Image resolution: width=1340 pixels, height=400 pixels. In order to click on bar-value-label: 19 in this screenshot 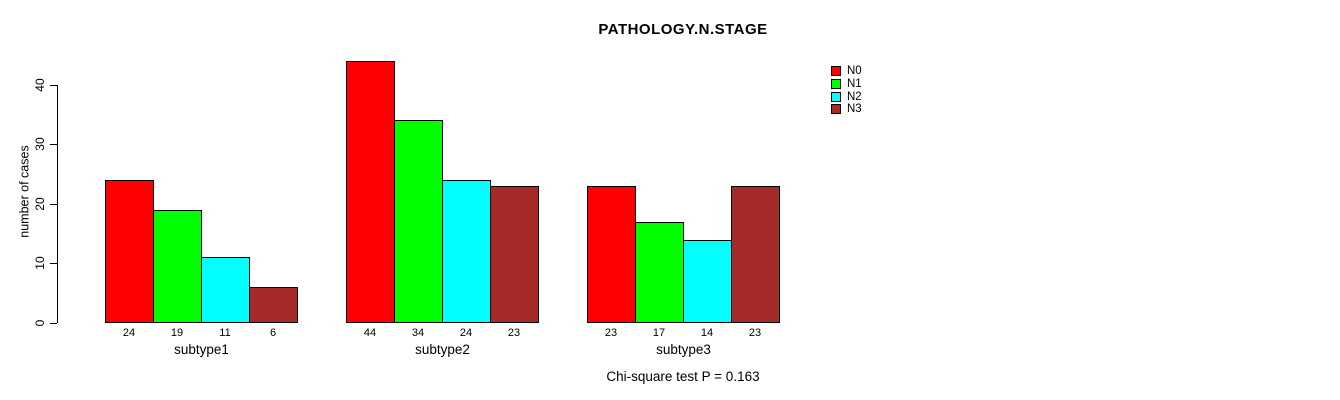, I will do `click(177, 333)`.